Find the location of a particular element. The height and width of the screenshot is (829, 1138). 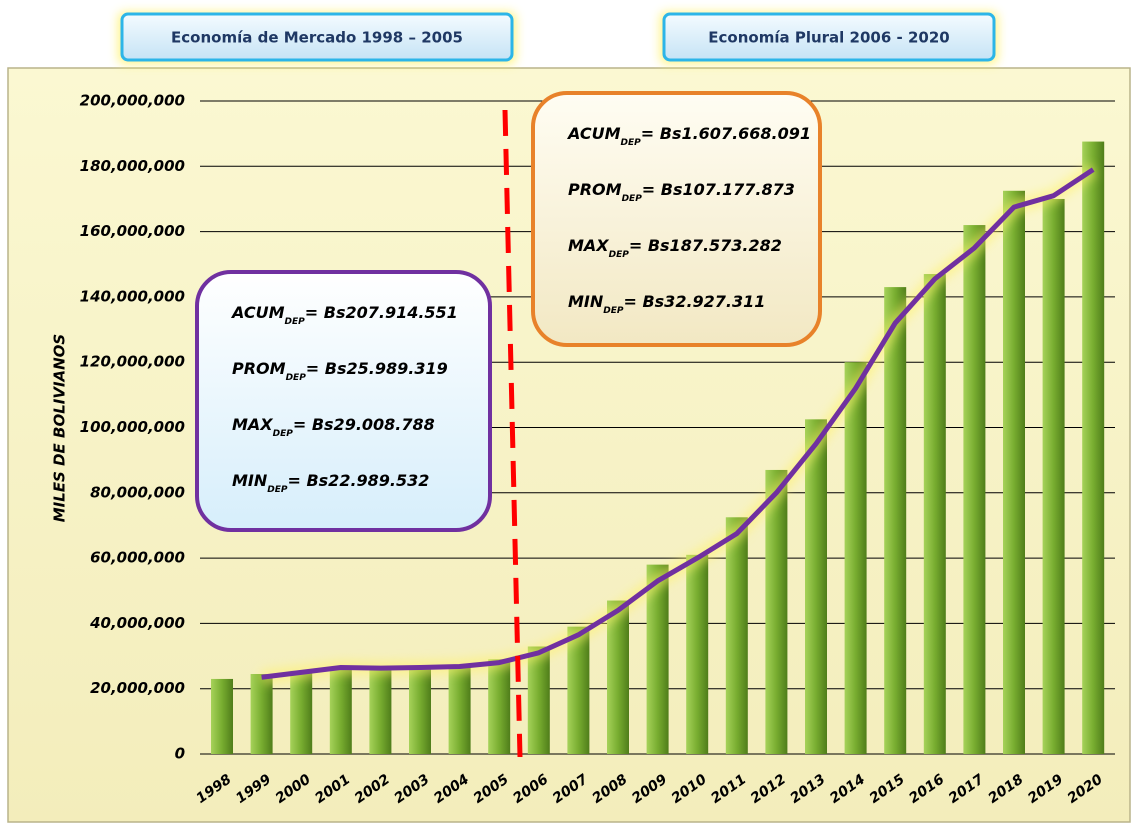

annotation: MAXDEP= Bs29.008.788 is located at coordinates (333, 427).